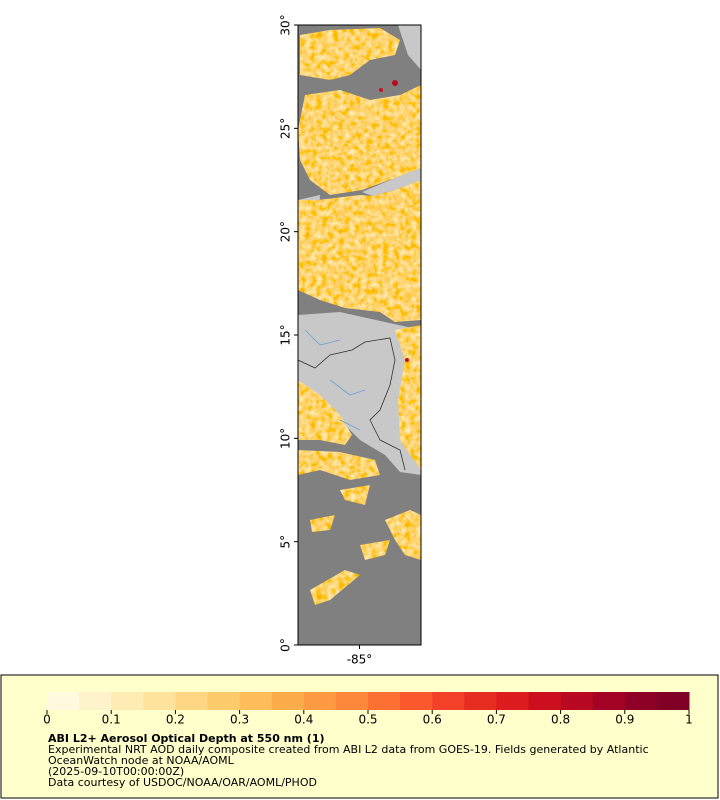 This screenshot has height=800, width=720. What do you see at coordinates (286, 542) in the screenshot?
I see `y-tick-label: 5°` at bounding box center [286, 542].